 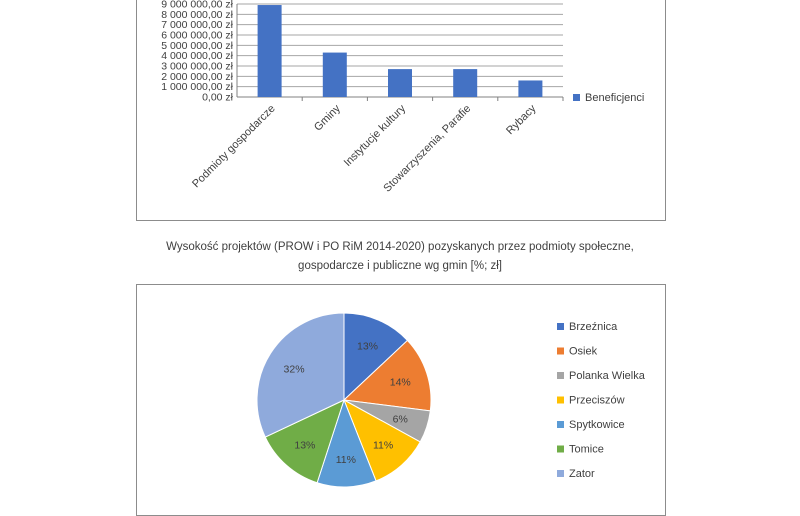 I want to click on caption-line-2: gospodarcze i publiczne wg gmin [%; zł], so click(x=400, y=266).